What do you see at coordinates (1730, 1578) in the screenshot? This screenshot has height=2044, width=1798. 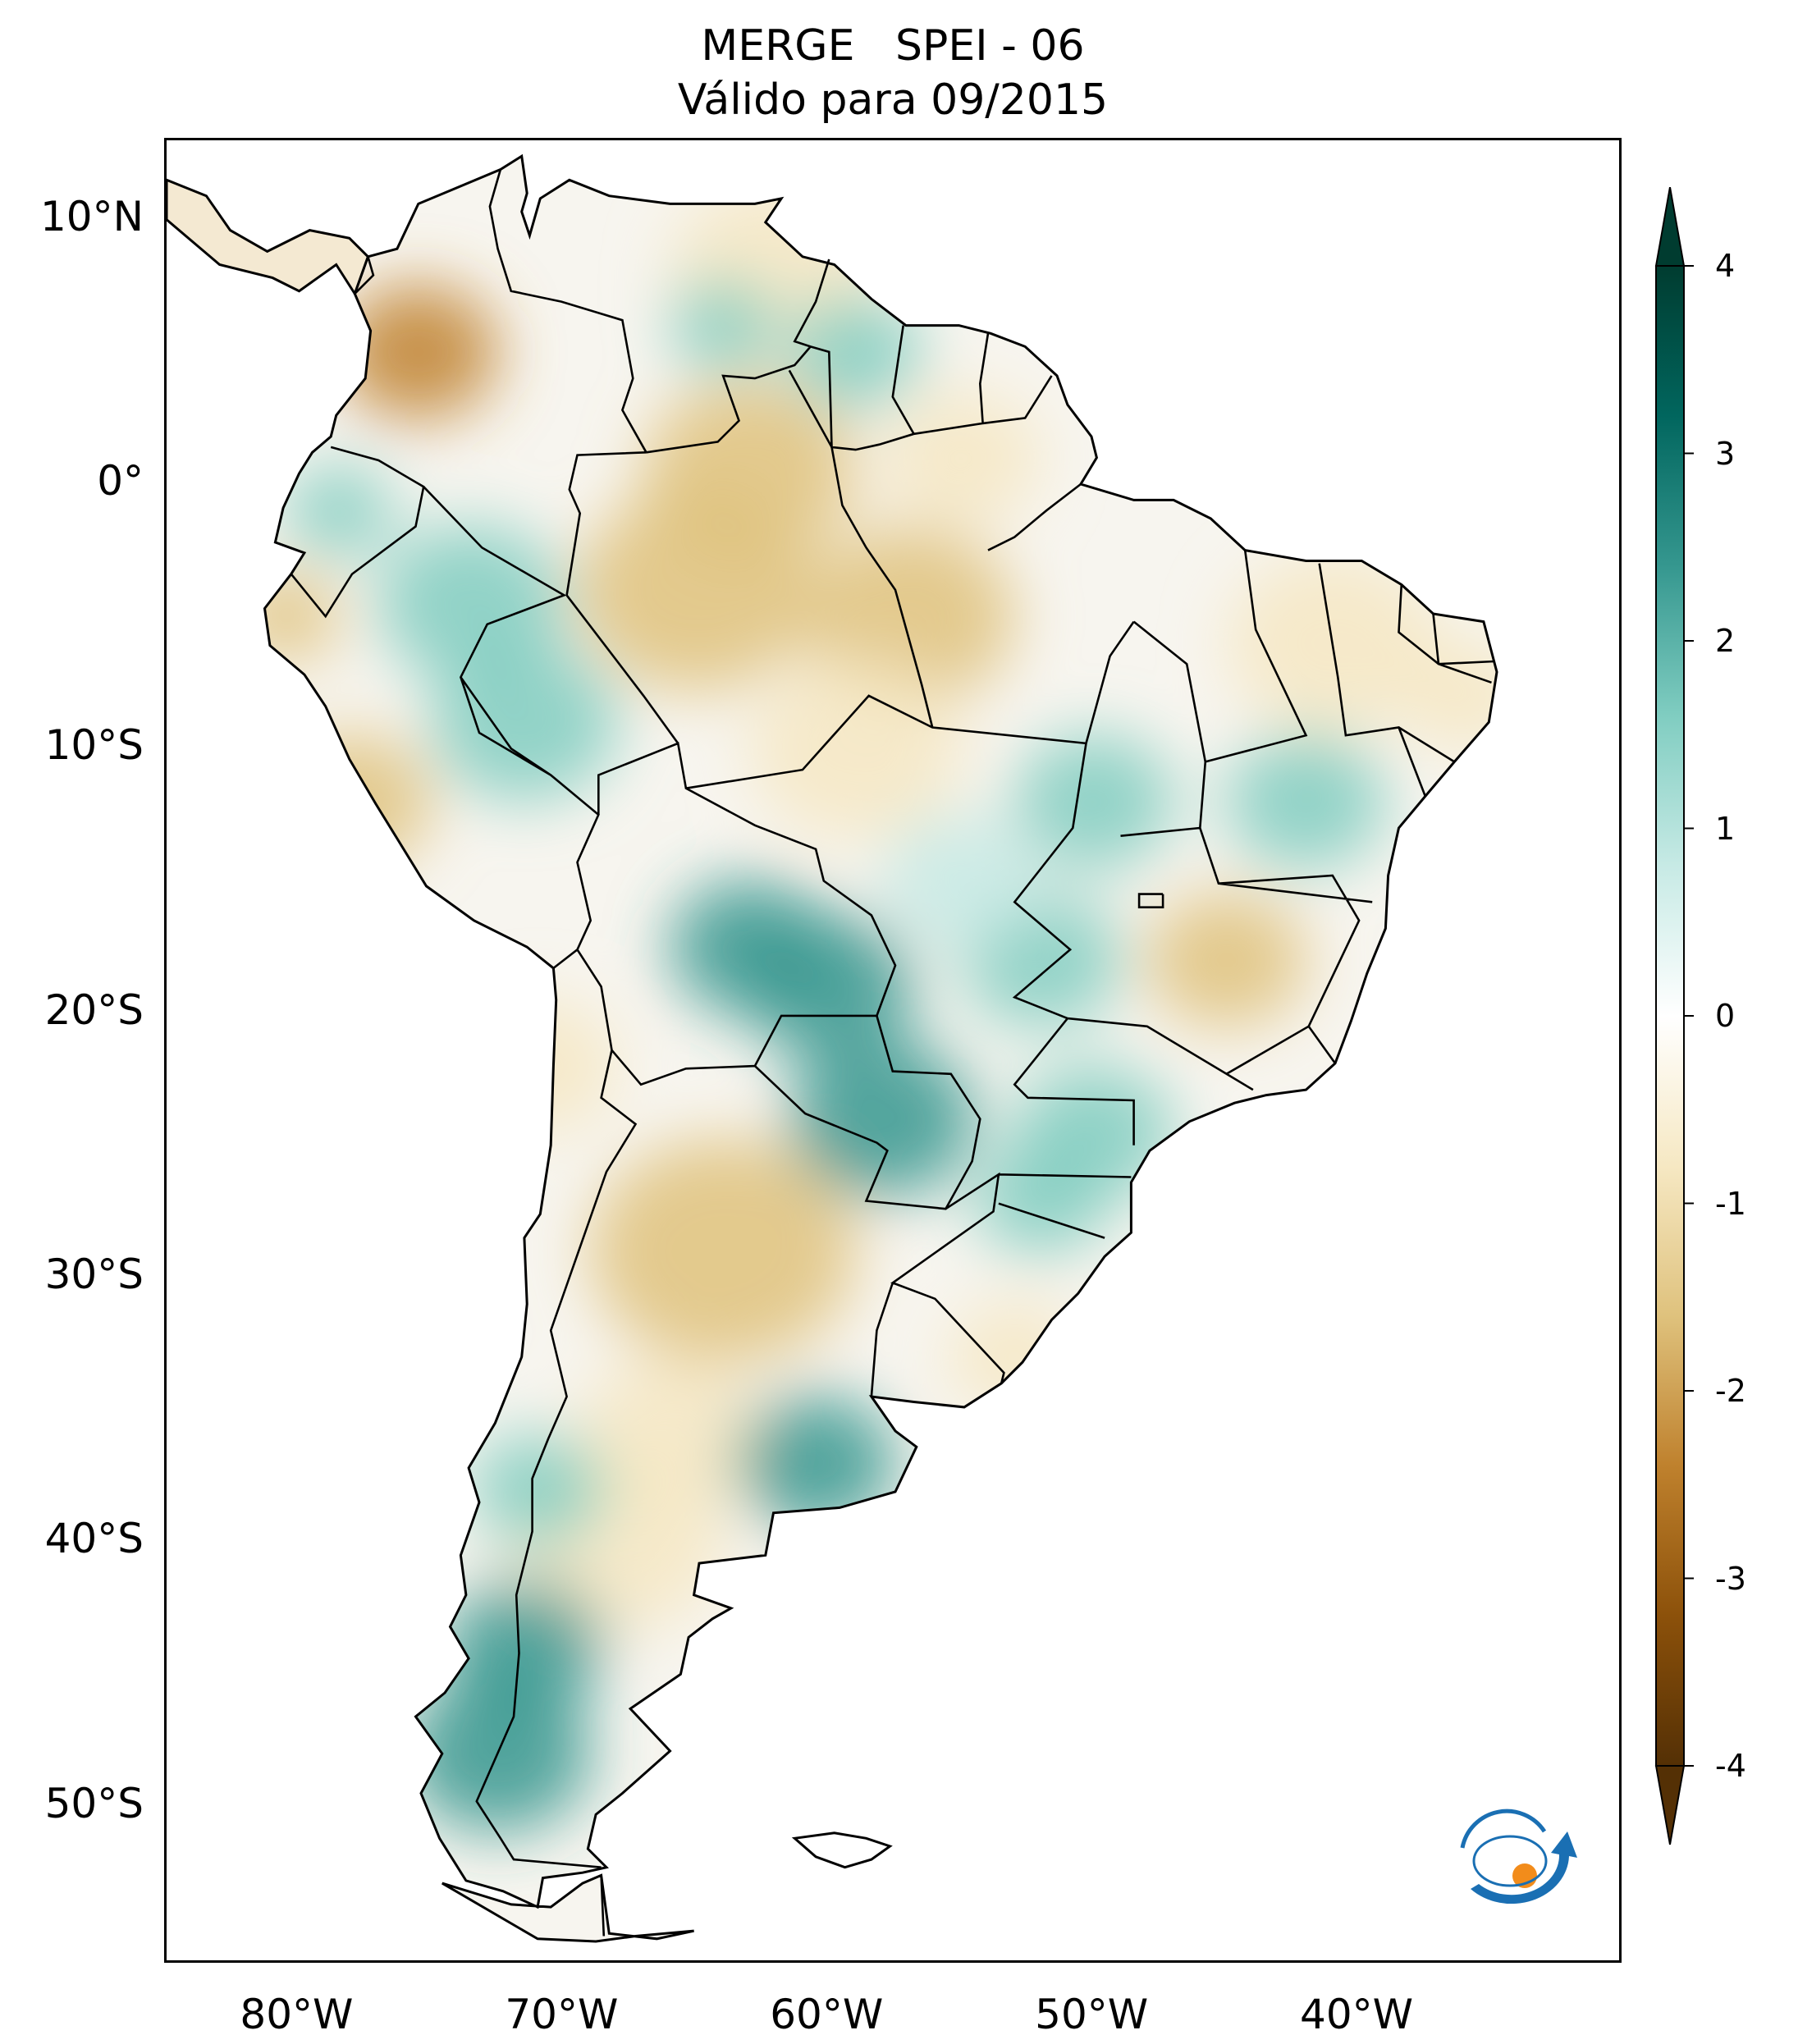 I see `colorbar-label-7: -3` at bounding box center [1730, 1578].